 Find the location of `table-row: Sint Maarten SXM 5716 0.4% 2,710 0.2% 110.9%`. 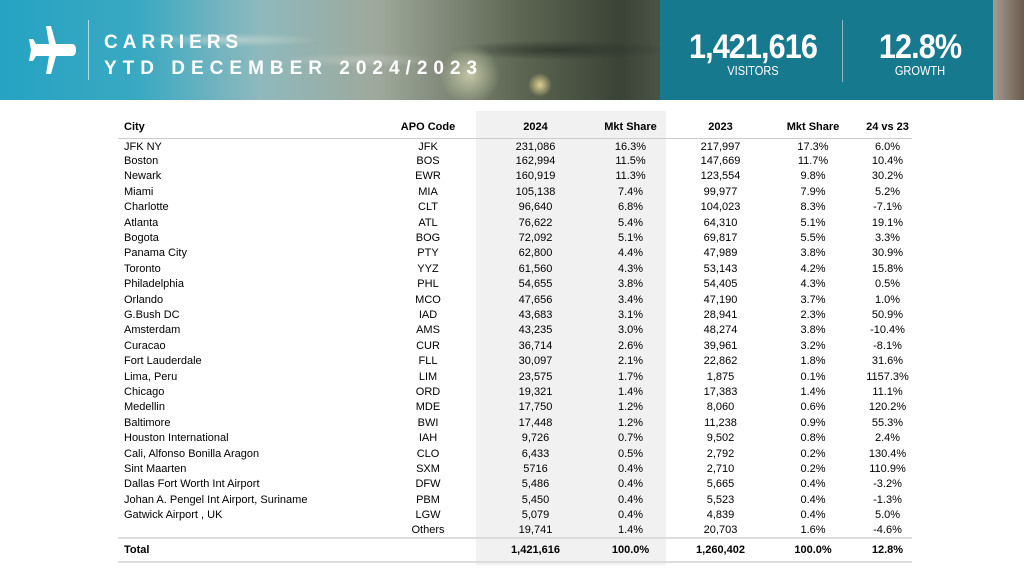

table-row: Sint Maarten SXM 5716 0.4% 2,710 0.2% 110.9% is located at coordinates (515, 468).